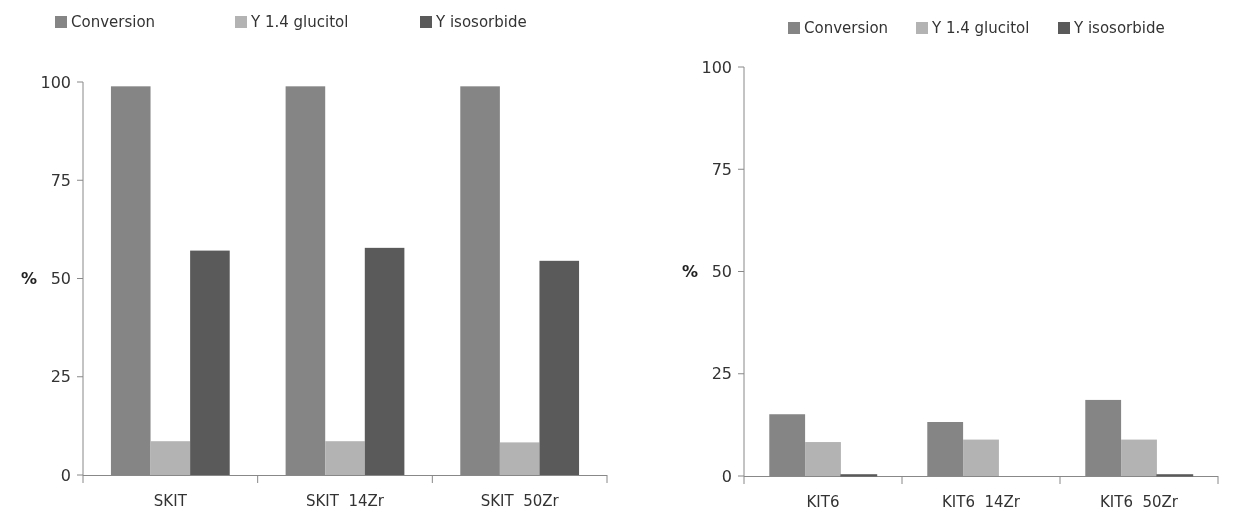  I want to click on x-tick-label: SKIT 14Zr, so click(345, 501).